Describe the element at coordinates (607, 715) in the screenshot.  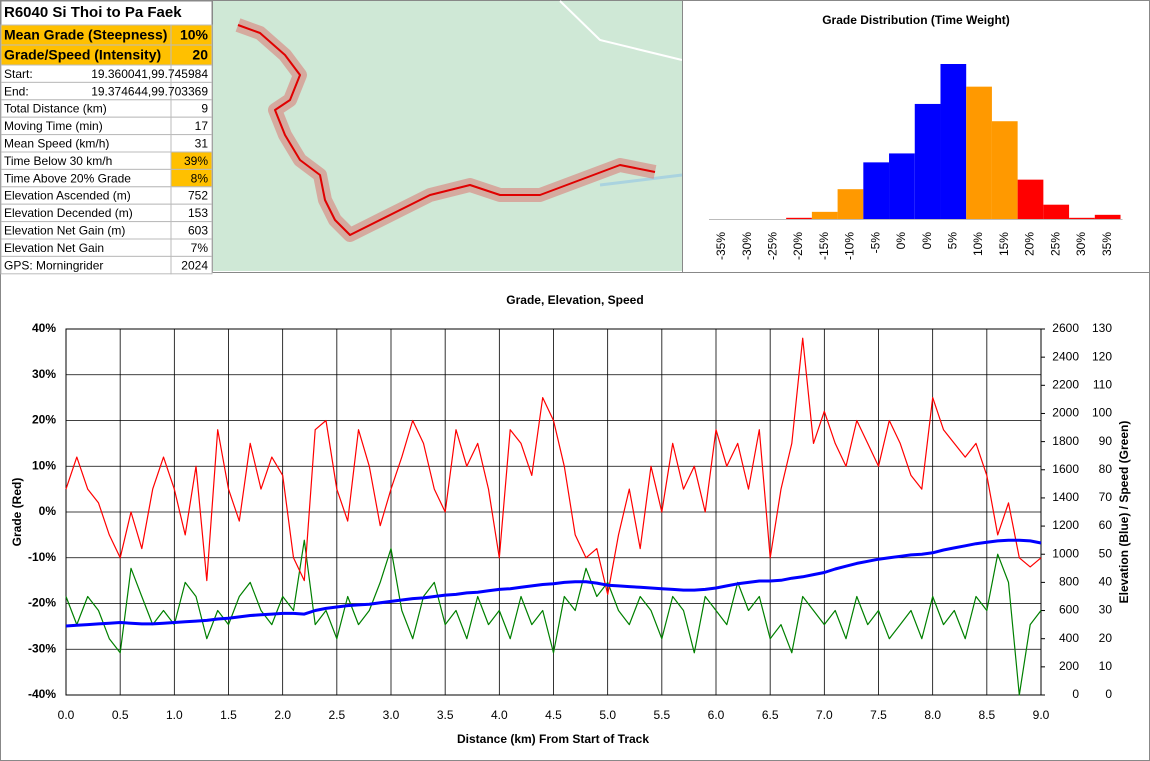
I see `x-tick-label: 5.0` at that location.